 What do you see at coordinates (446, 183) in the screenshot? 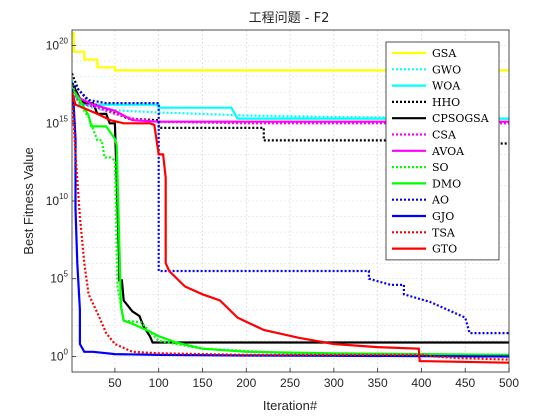
I see `legend-label: DMO` at bounding box center [446, 183].